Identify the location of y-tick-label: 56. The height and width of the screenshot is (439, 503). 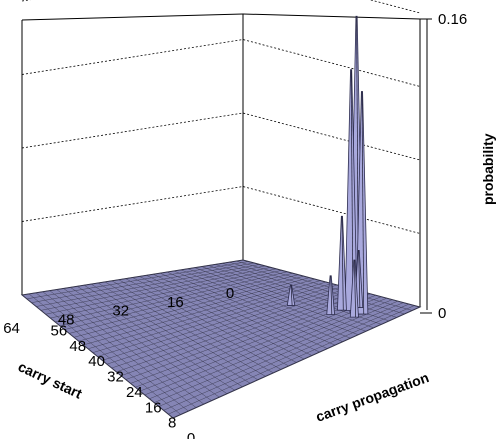
(59, 330).